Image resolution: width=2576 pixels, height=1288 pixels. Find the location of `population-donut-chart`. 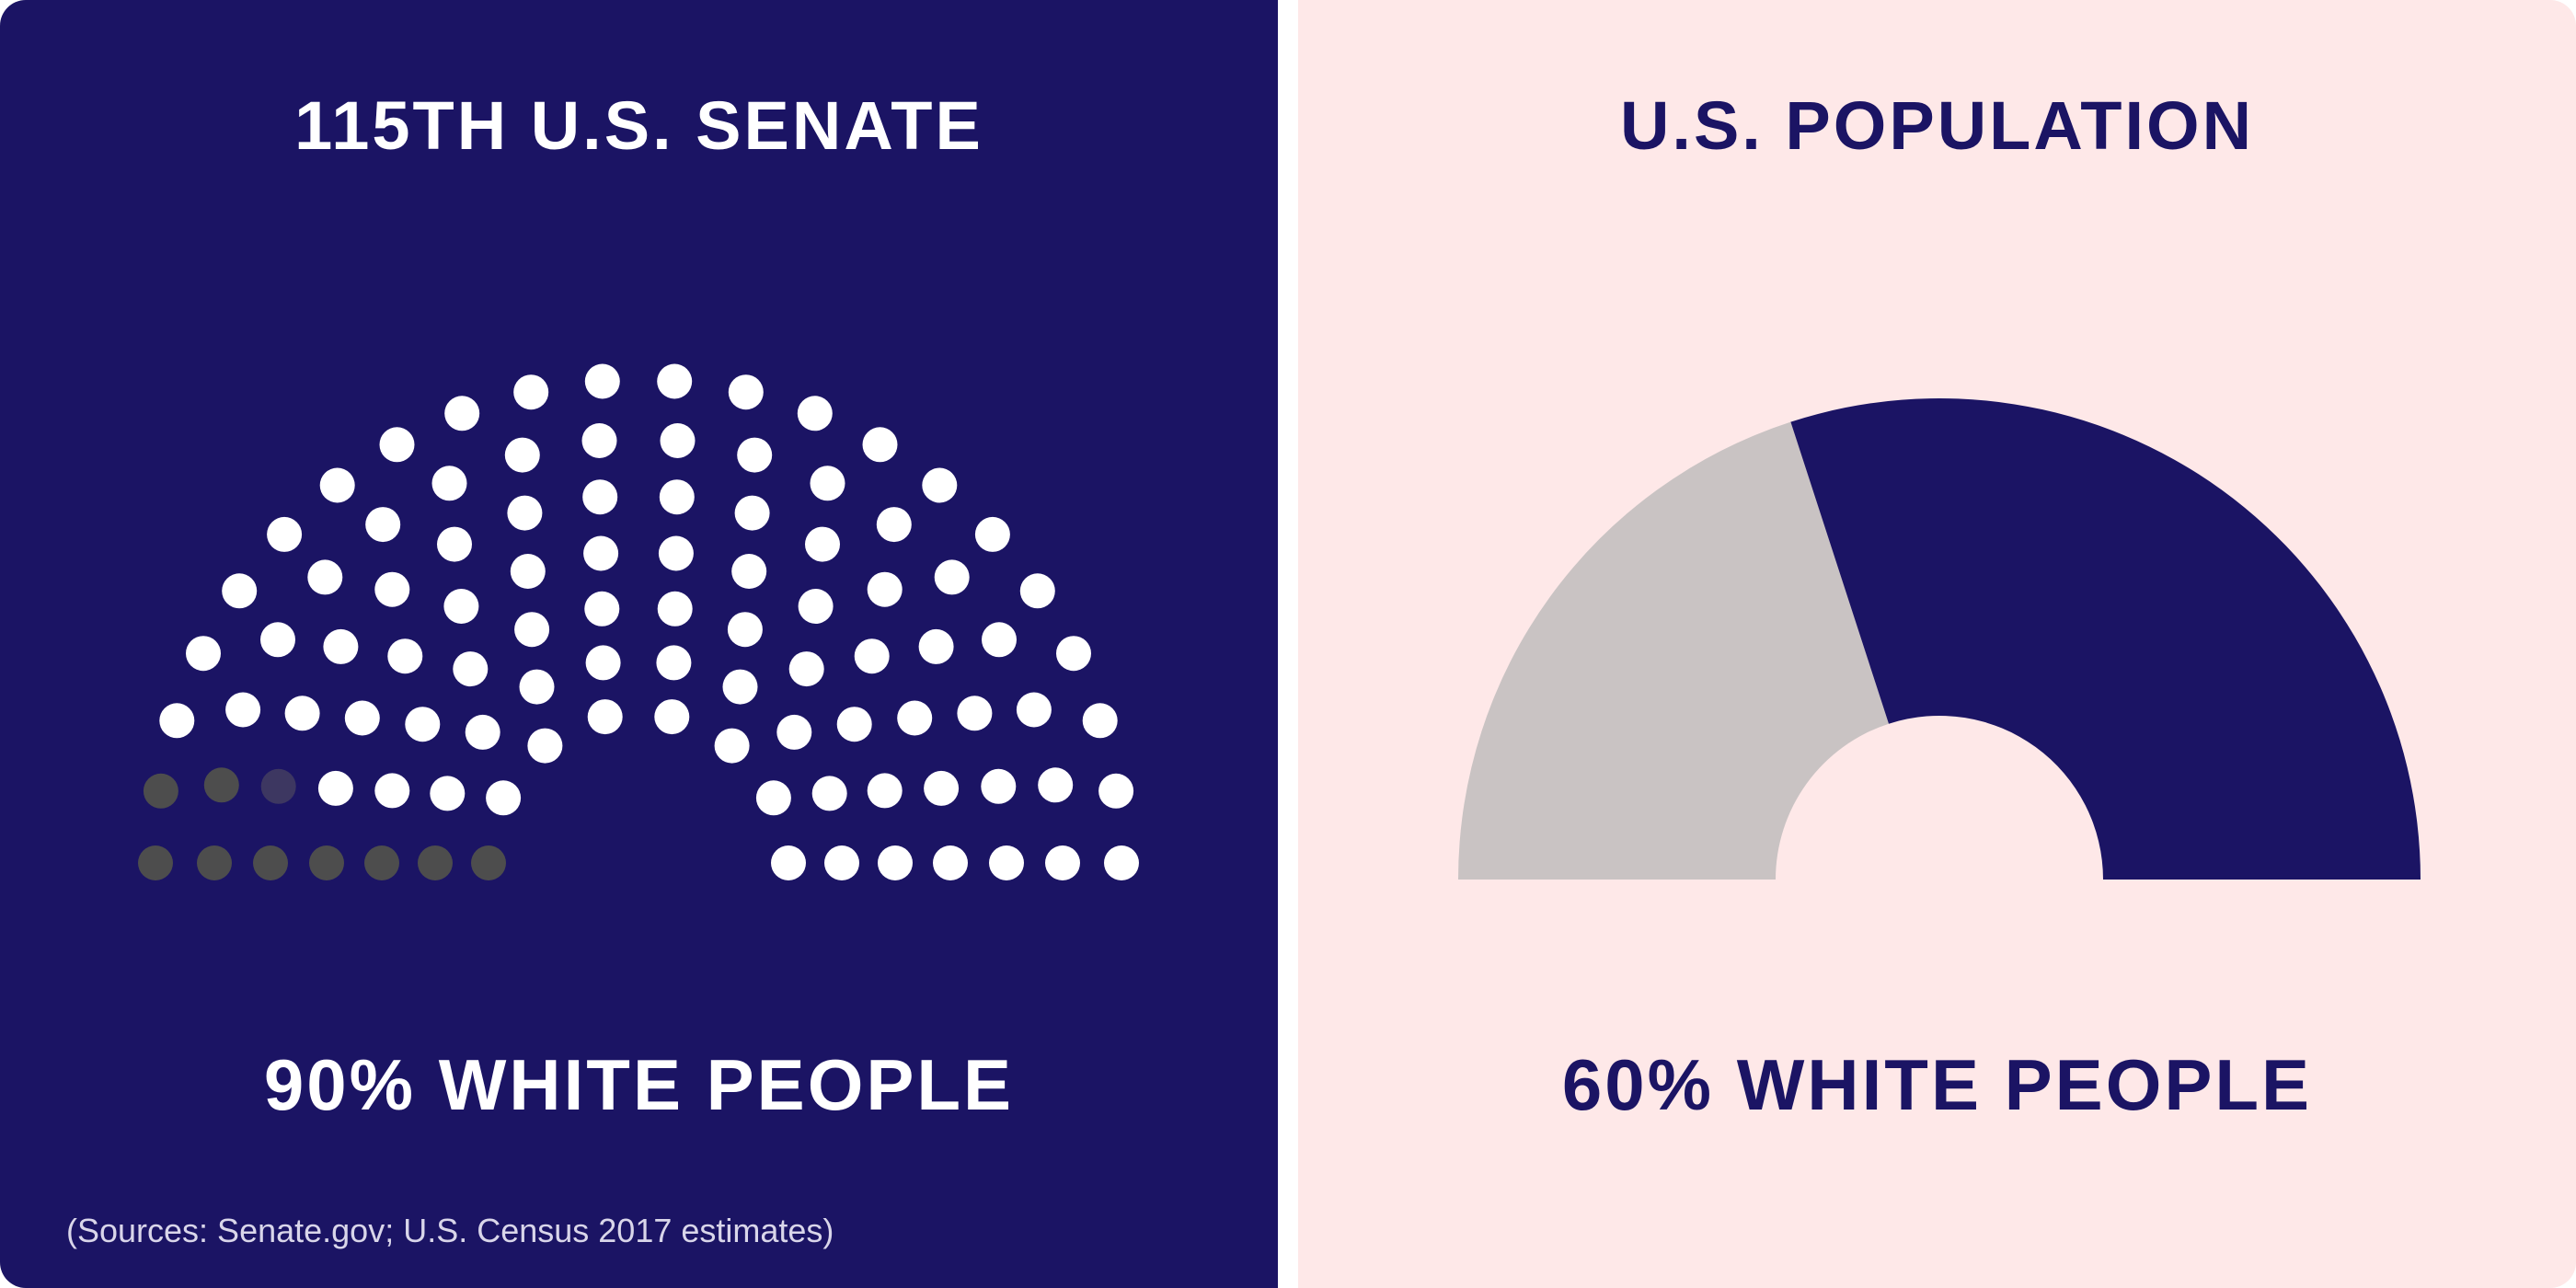

population-donut-chart is located at coordinates (1939, 639).